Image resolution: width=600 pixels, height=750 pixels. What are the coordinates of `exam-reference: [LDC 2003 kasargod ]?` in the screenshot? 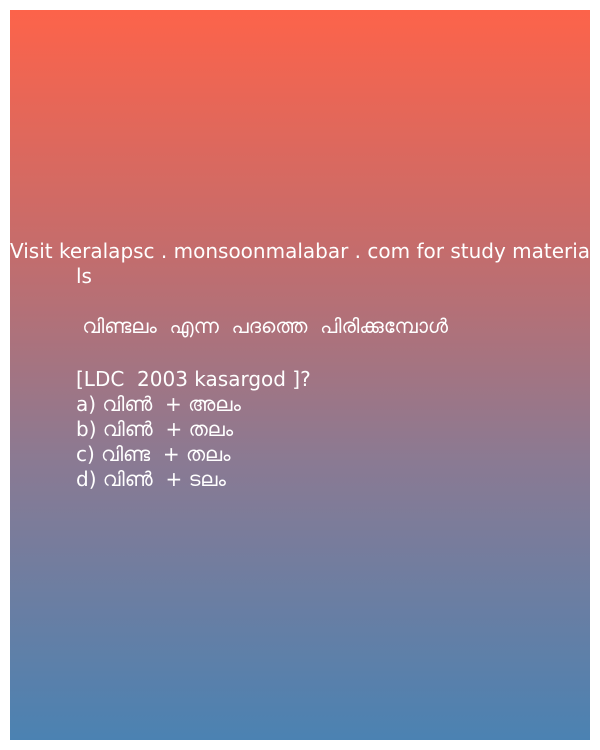 It's located at (193, 379).